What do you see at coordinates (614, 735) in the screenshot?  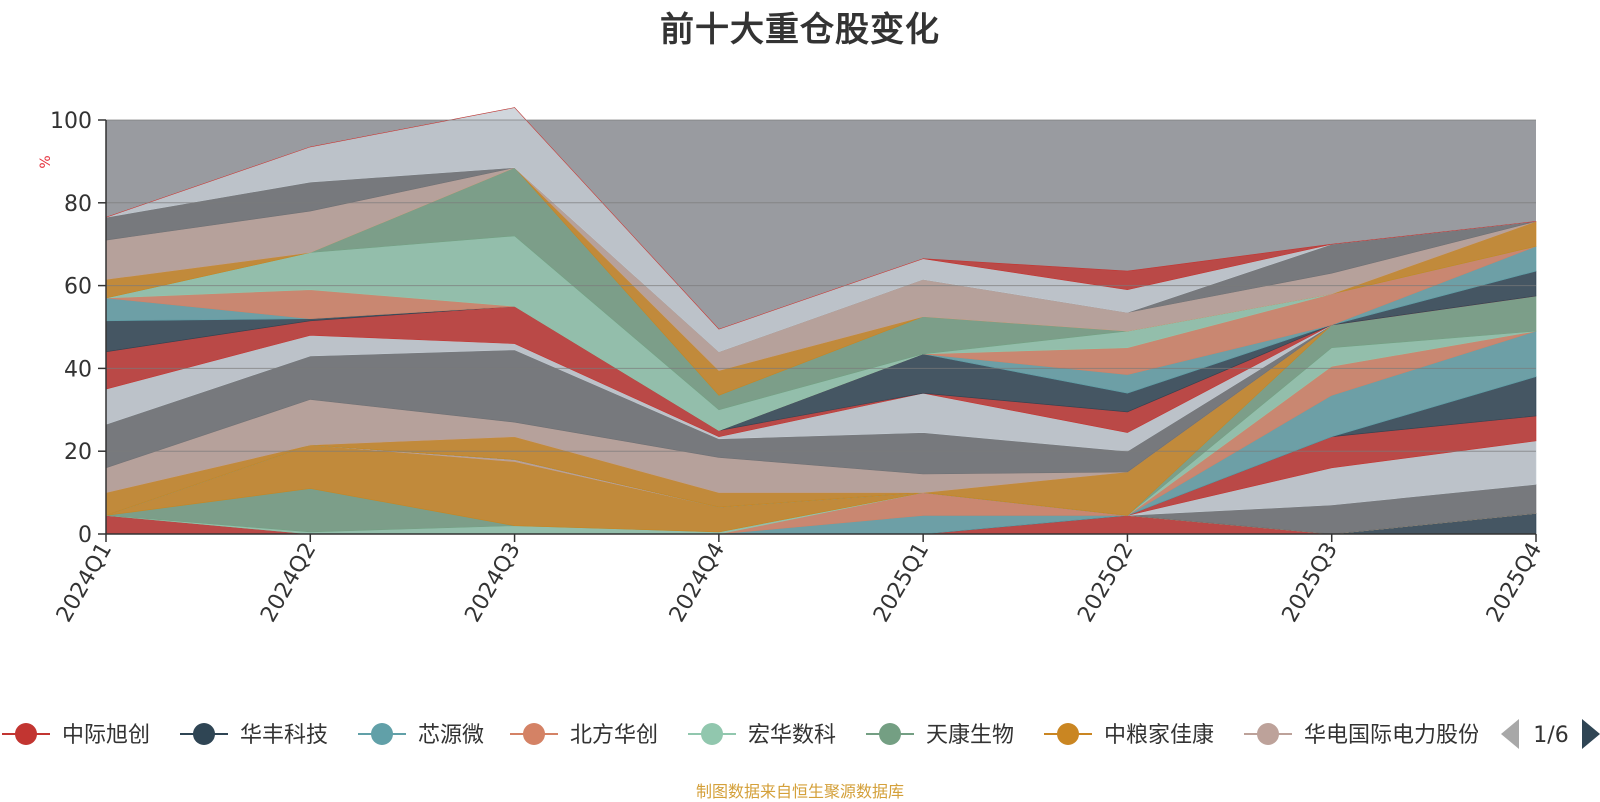 I see `legend-label: 北方华创` at bounding box center [614, 735].